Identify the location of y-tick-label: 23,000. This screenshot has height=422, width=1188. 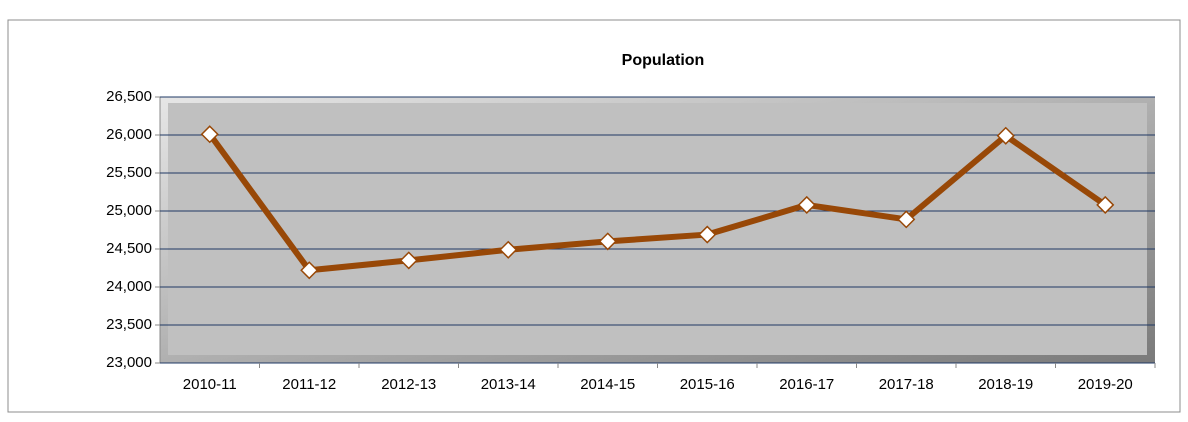
(129, 362).